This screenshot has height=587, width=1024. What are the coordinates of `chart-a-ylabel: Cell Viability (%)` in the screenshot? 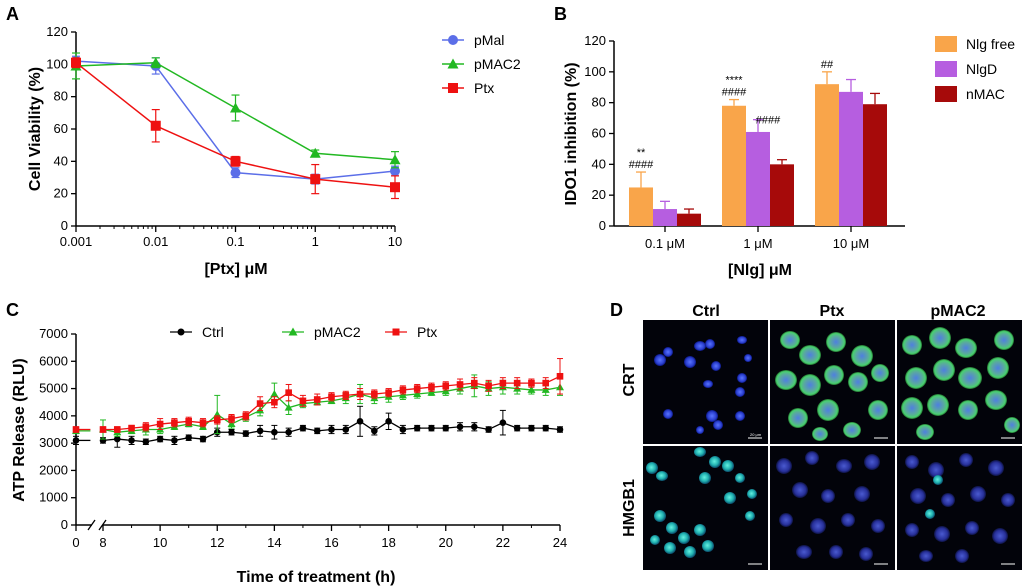 It's located at (35, 129).